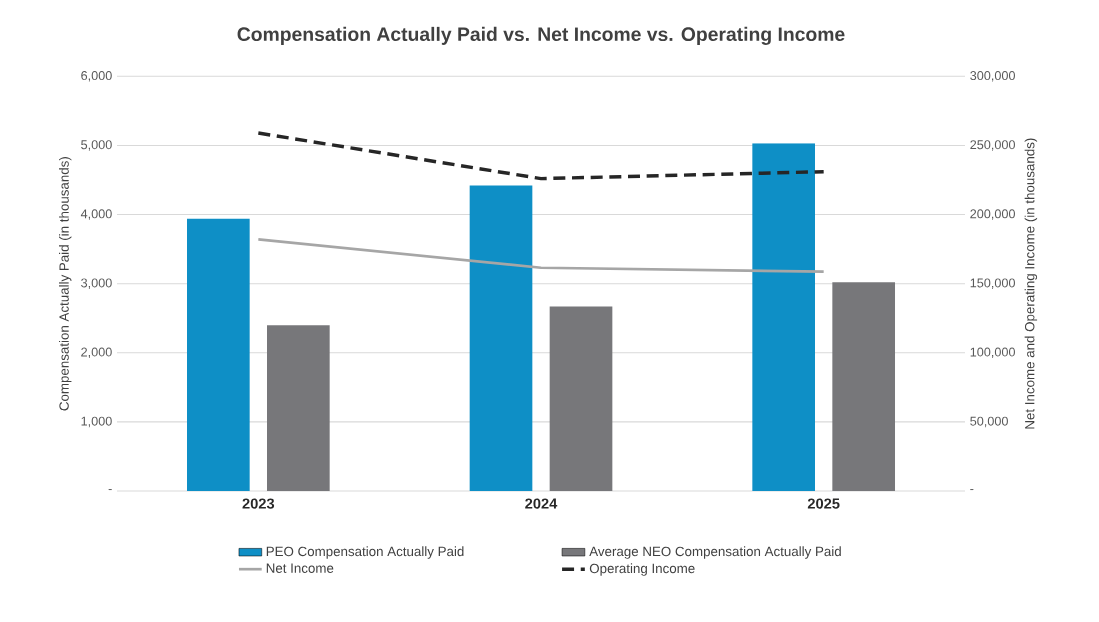 The image size is (1099, 622). I want to click on y-tick-label: 2,000, so click(96, 353).